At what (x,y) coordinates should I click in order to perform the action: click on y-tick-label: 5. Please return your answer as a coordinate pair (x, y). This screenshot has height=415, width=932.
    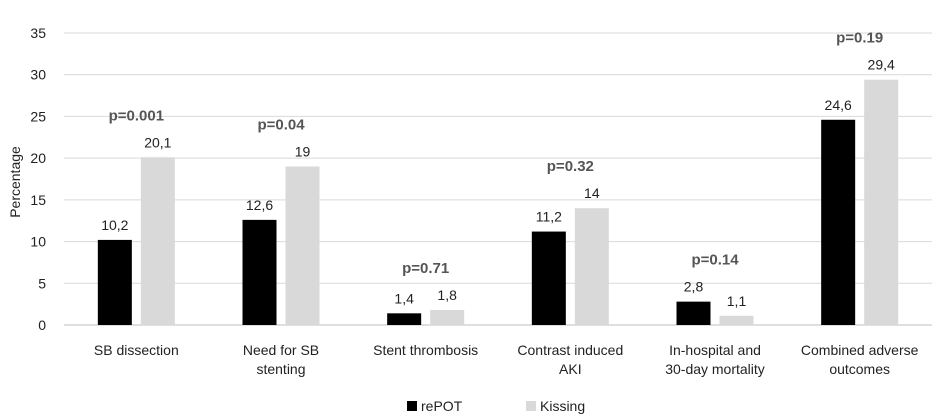
    Looking at the image, I should click on (42, 283).